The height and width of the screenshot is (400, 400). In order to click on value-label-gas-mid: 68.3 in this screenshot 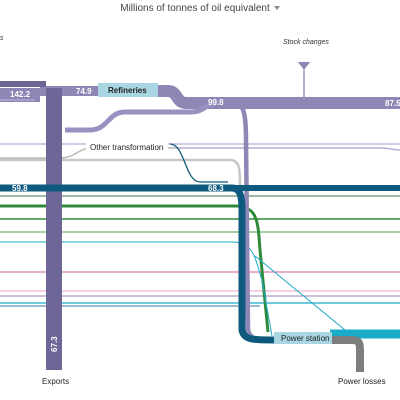, I will do `click(216, 188)`.